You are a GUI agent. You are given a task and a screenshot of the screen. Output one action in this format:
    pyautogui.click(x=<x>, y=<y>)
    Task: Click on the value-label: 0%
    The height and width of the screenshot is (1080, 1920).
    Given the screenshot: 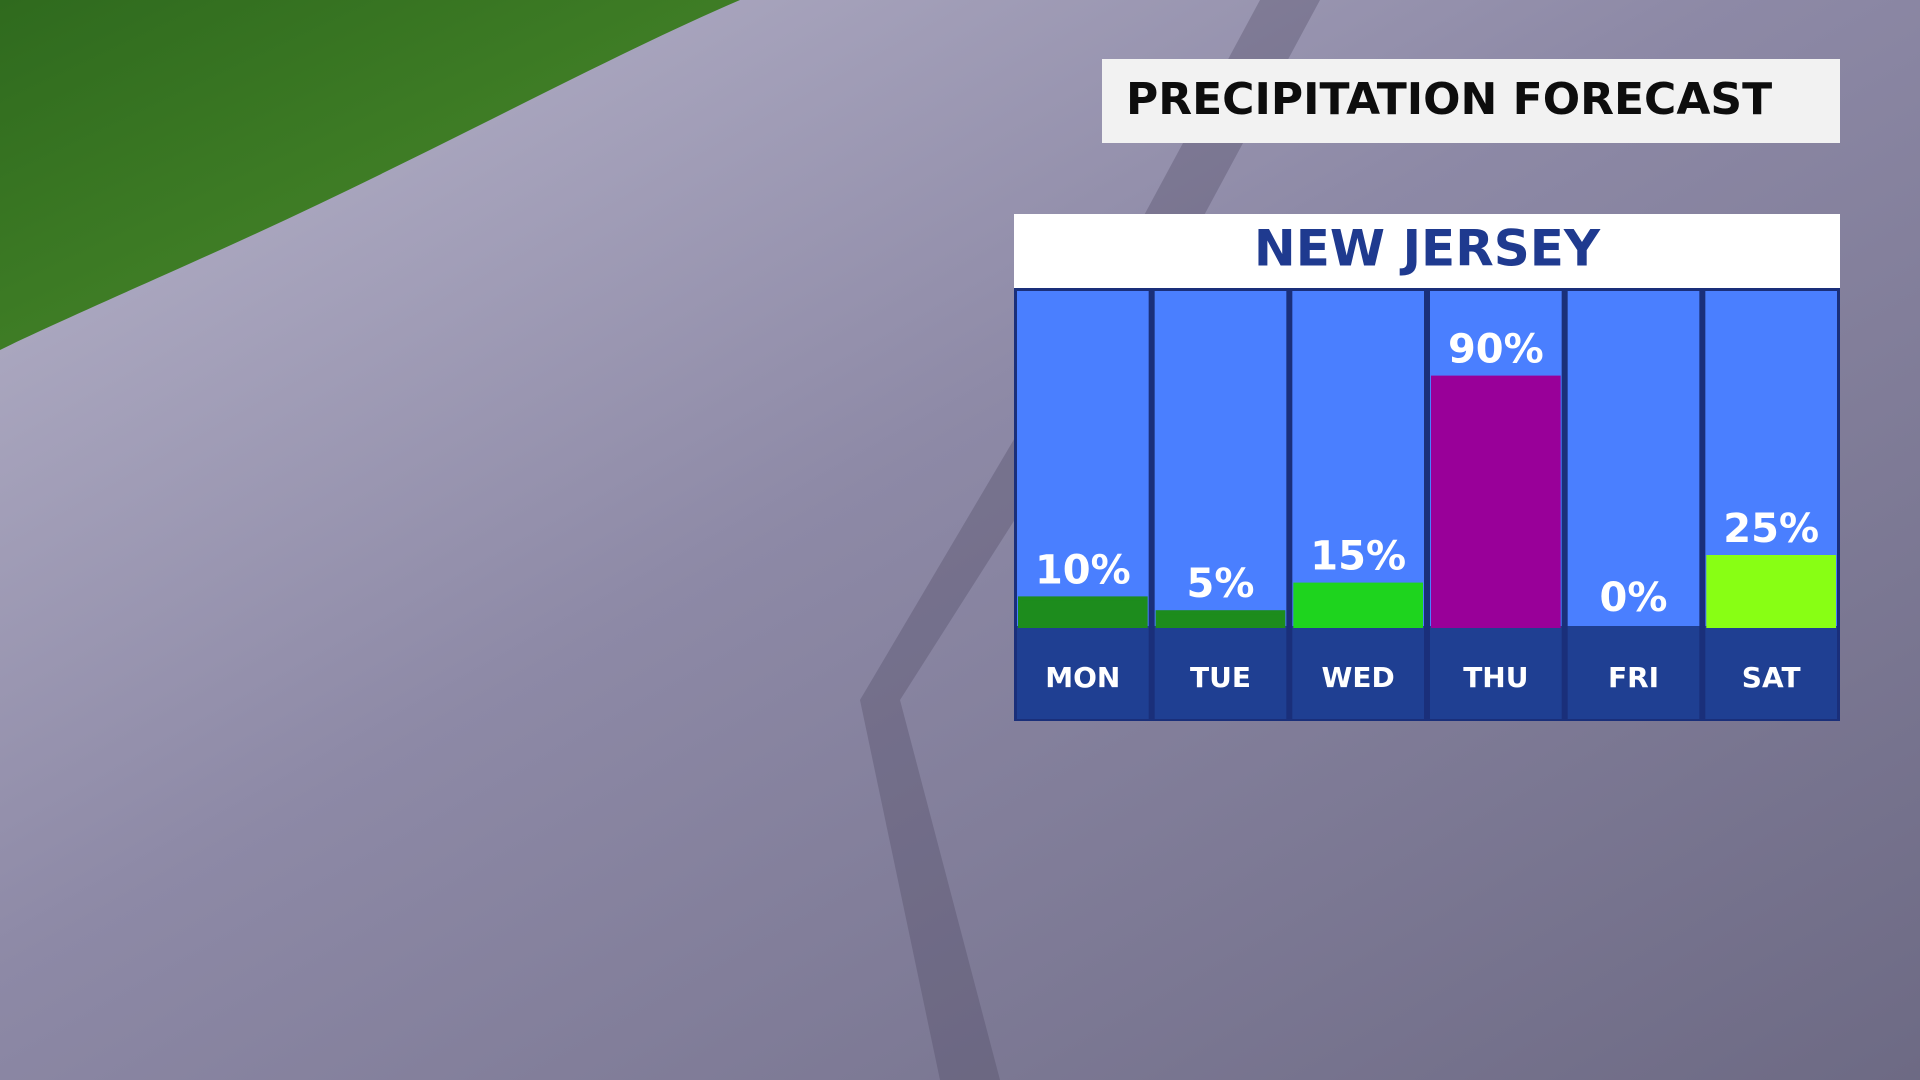 What is the action you would take?
    pyautogui.click(x=1634, y=598)
    